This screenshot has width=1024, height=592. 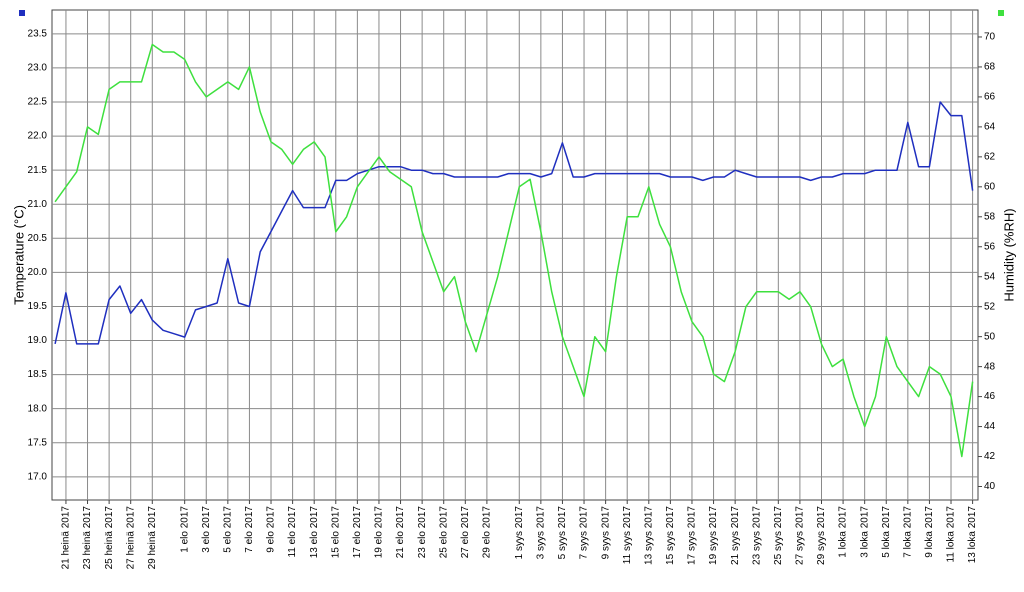 I want to click on x-tick-label: 21 elo 2017, so click(x=400, y=532).